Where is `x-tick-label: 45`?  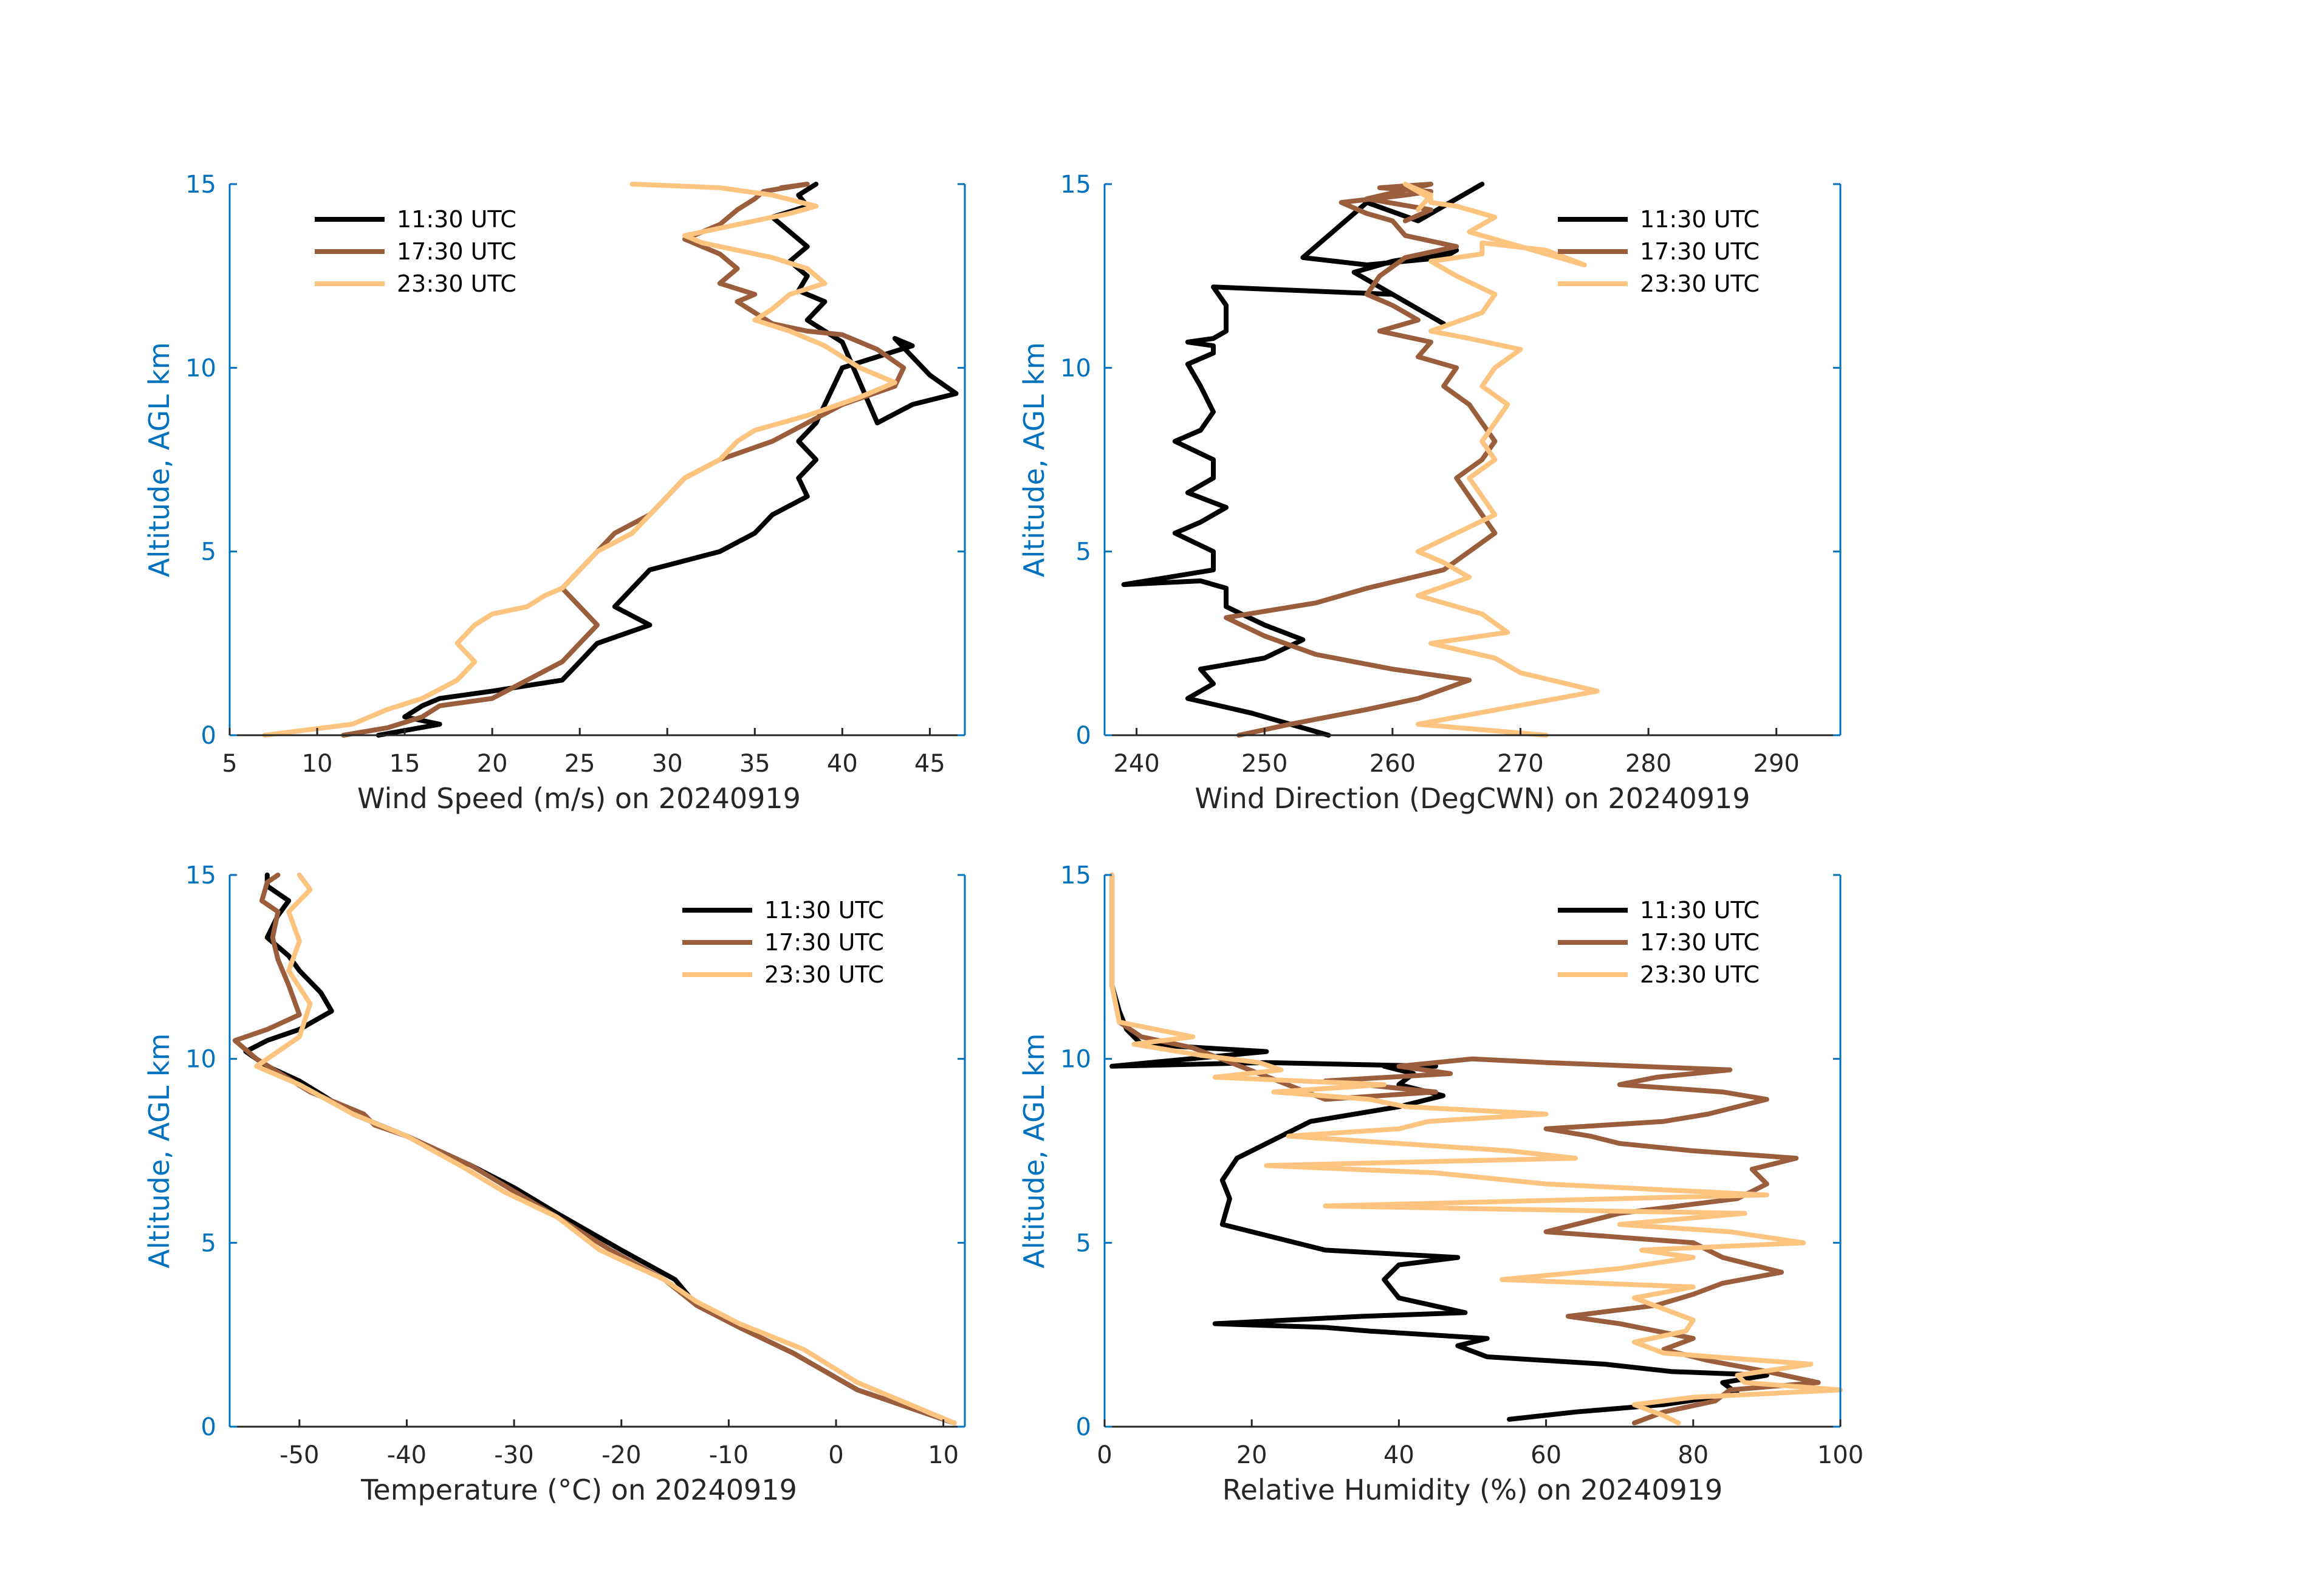
x-tick-label: 45 is located at coordinates (930, 764).